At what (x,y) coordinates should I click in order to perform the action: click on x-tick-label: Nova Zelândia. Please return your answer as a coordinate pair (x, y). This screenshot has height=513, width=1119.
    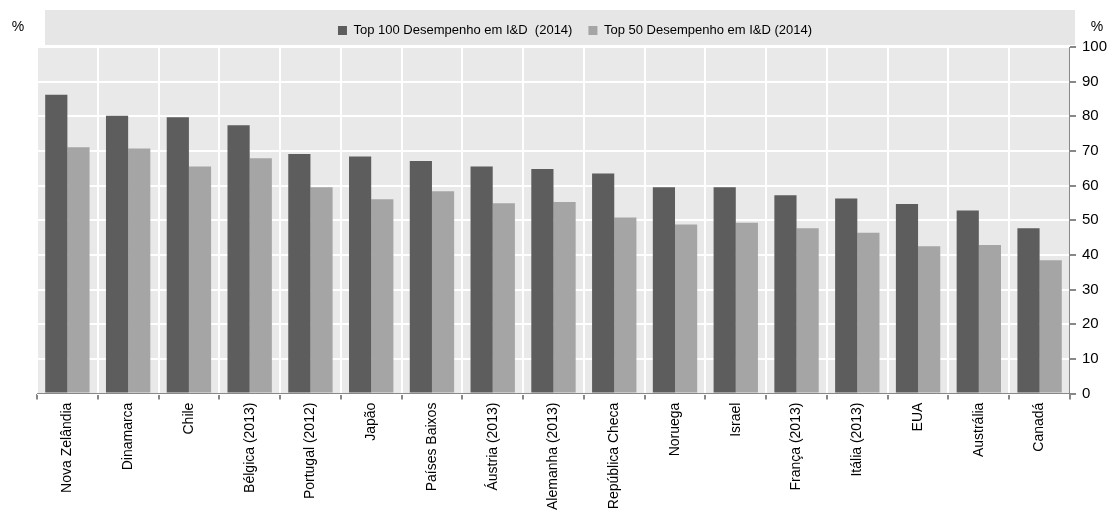
    Looking at the image, I should click on (66, 447).